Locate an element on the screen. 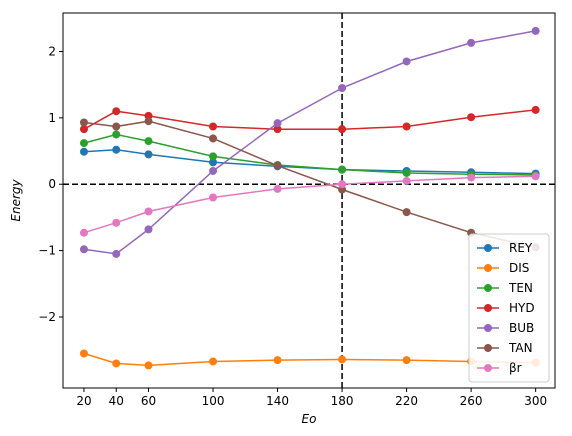 The width and height of the screenshot is (572, 436). y-tick-label: 2 is located at coordinates (52, 51).